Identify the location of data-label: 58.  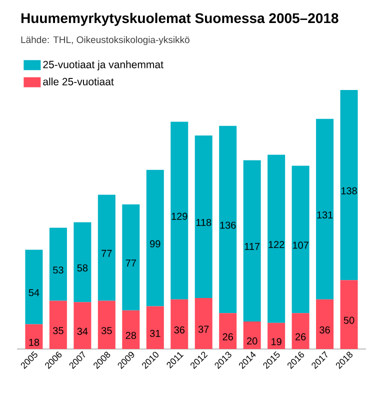
(82, 268).